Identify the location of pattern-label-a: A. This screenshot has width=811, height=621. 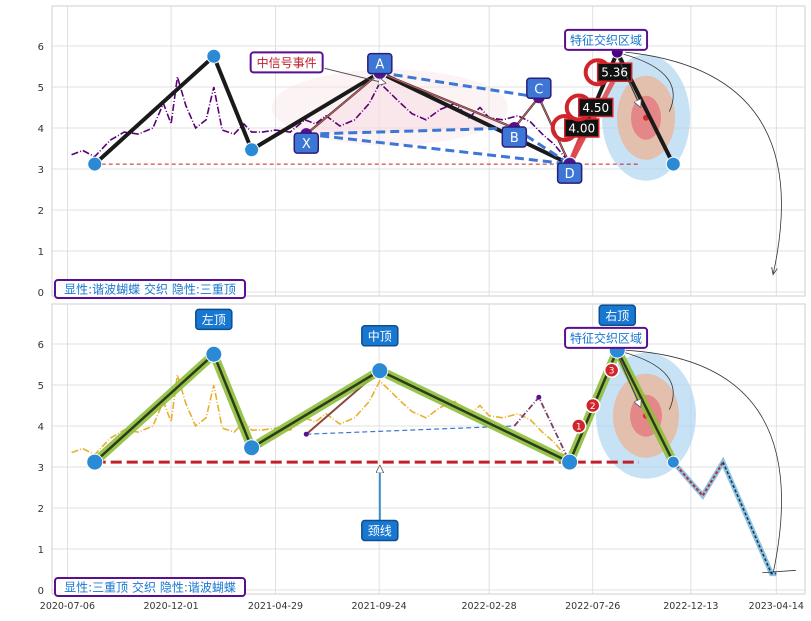
(379, 65).